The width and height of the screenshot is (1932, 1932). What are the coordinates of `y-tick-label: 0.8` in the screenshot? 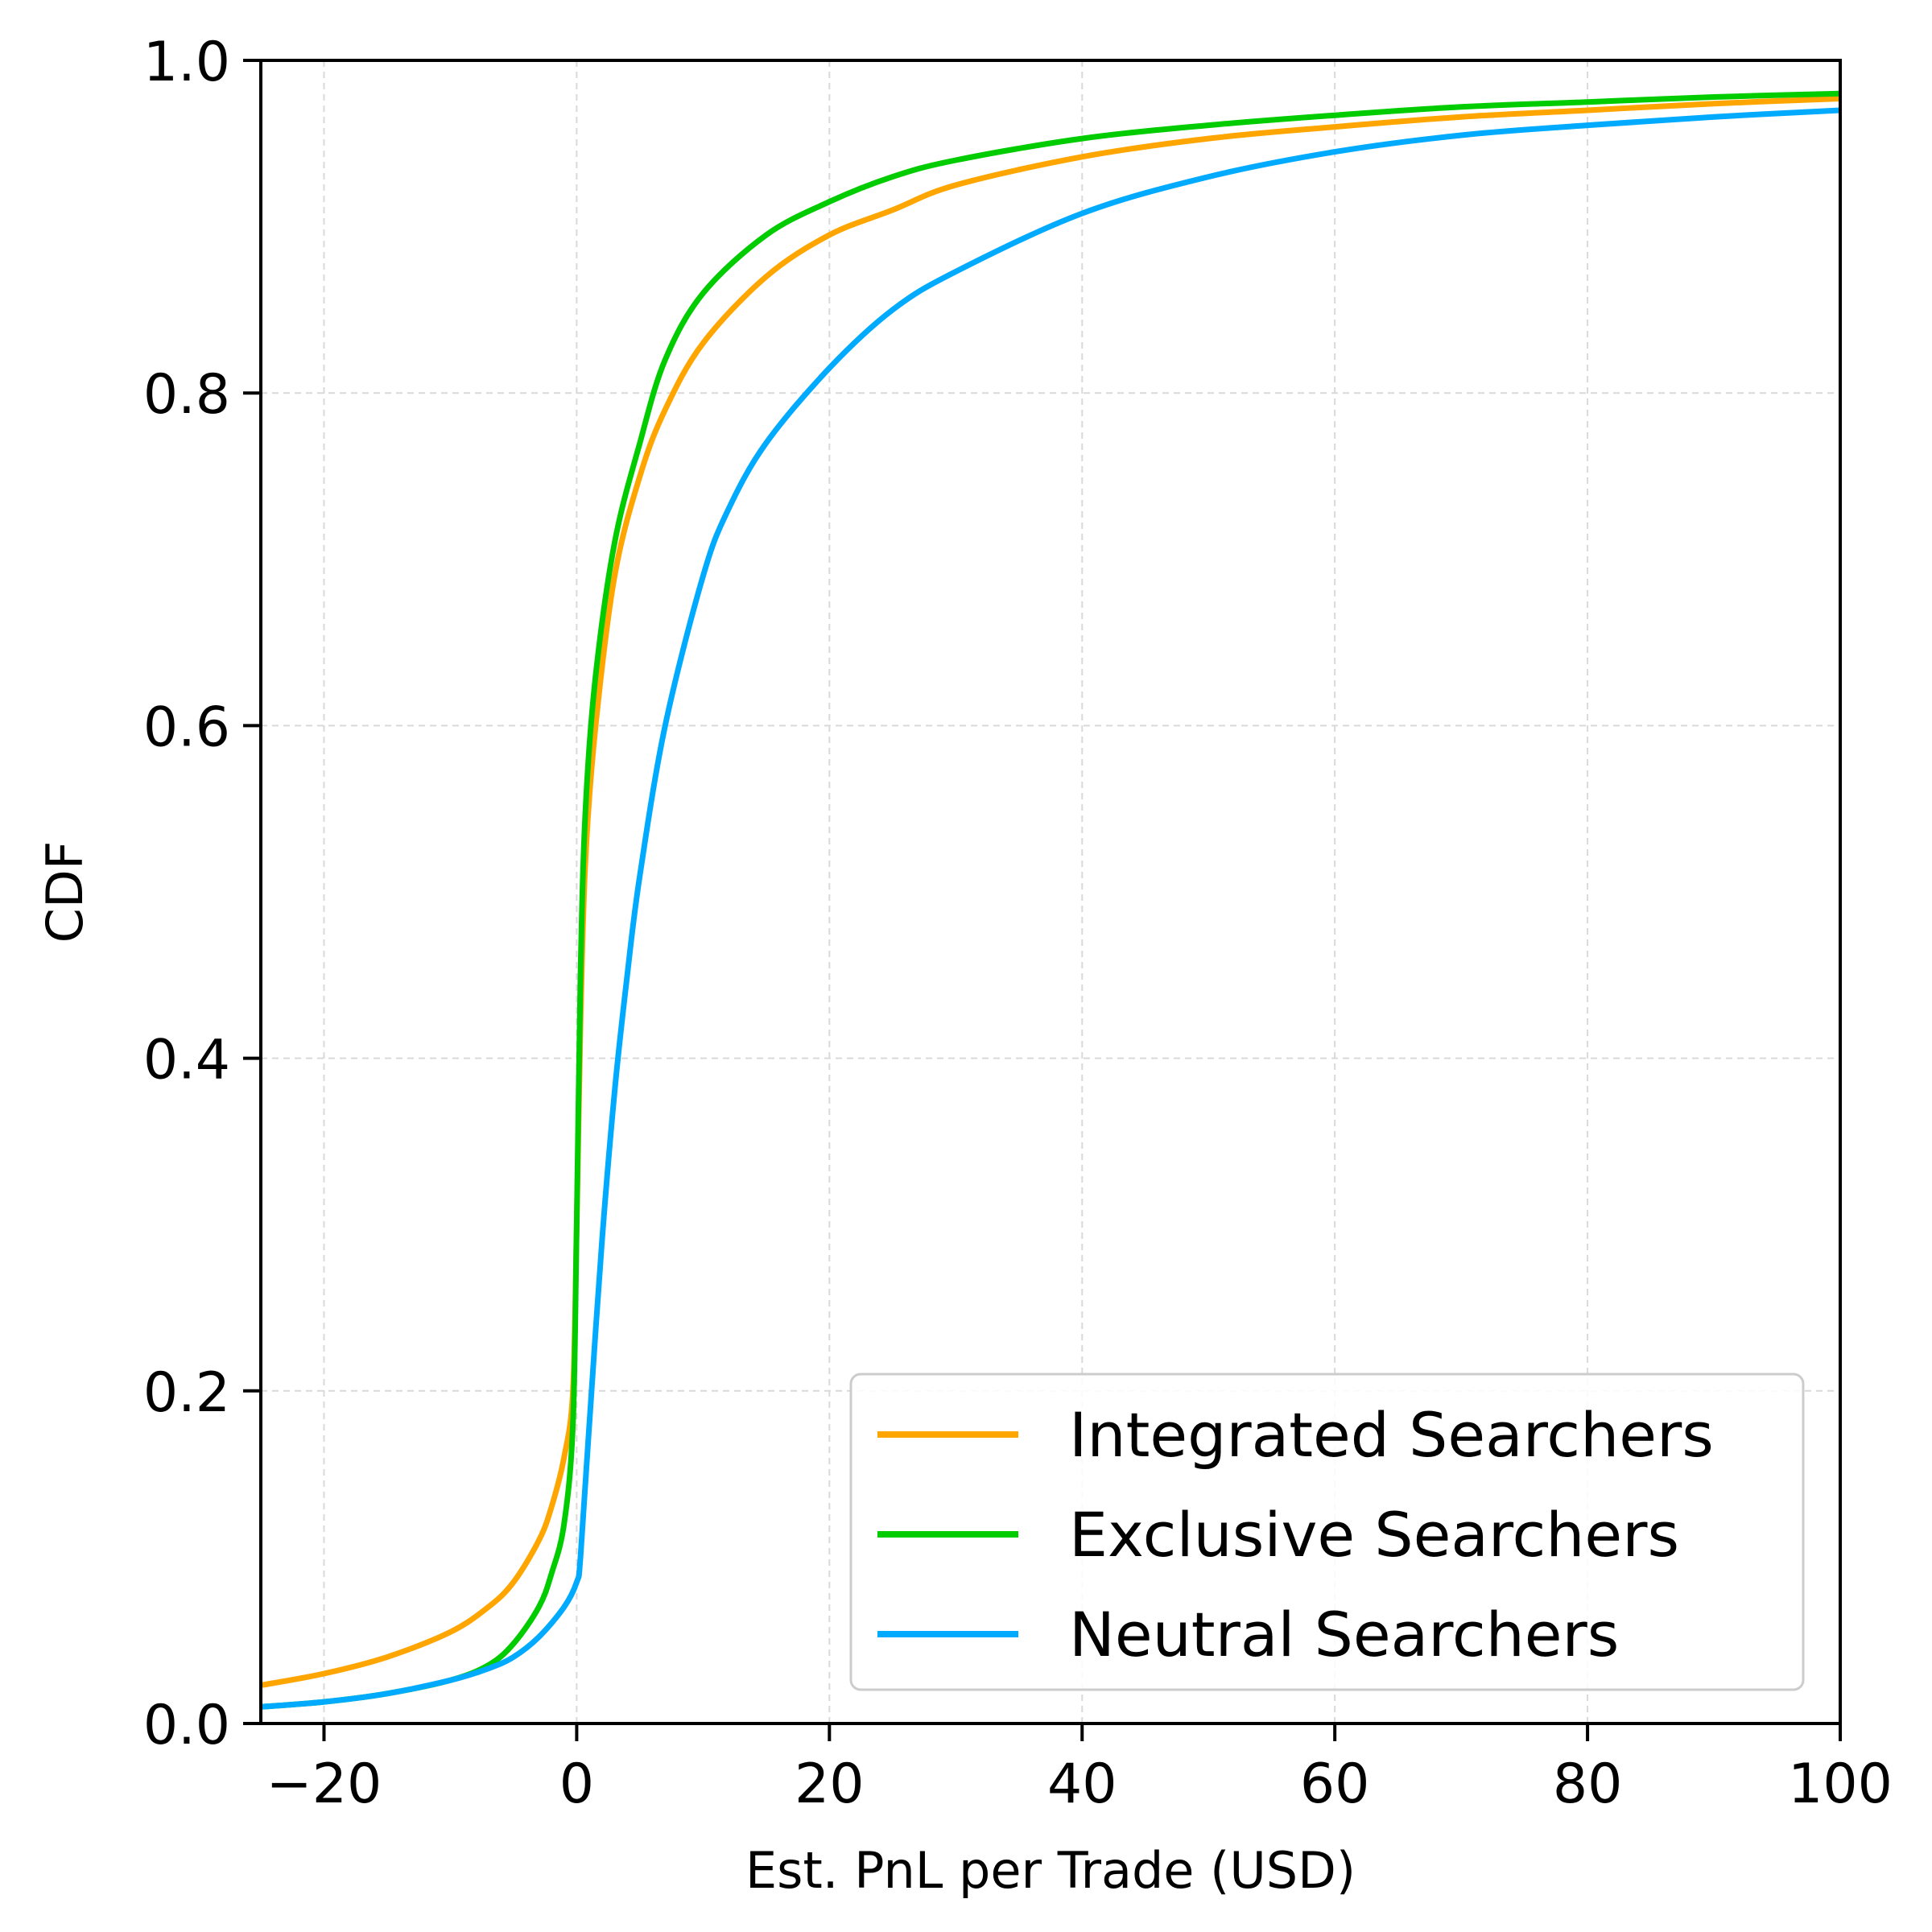 It's located at (186, 395).